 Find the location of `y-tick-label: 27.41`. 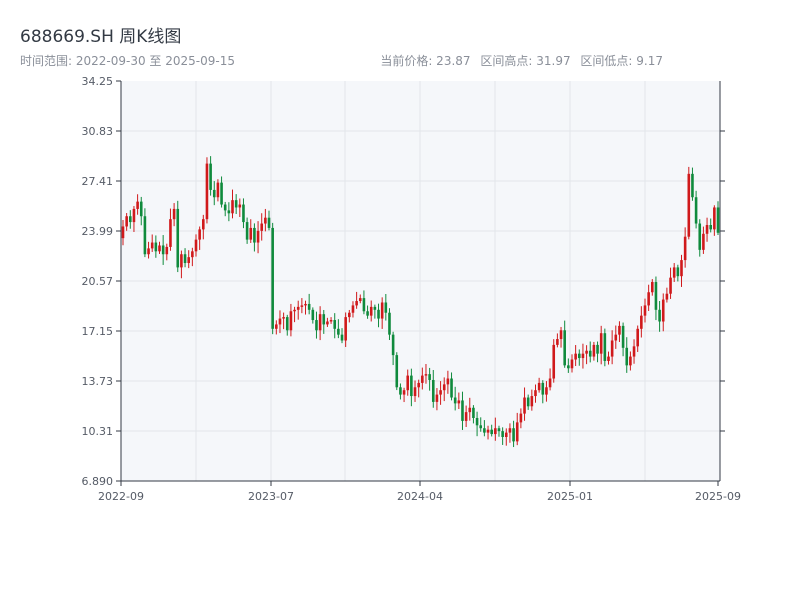

y-tick-label: 27.41 is located at coordinates (98, 181).